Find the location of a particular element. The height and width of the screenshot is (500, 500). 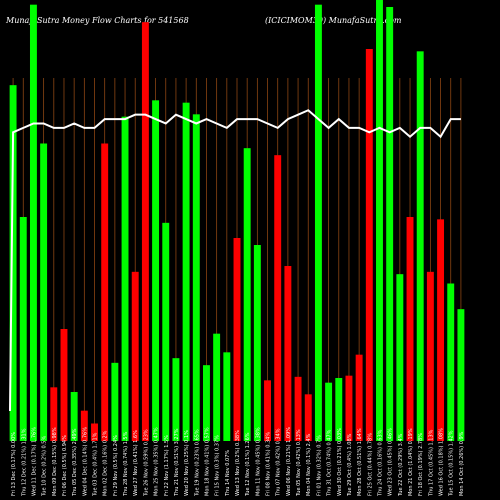

x-tick-label: Wed 27 Nov (0.41%) 1.6% is located at coordinates (136, 463).